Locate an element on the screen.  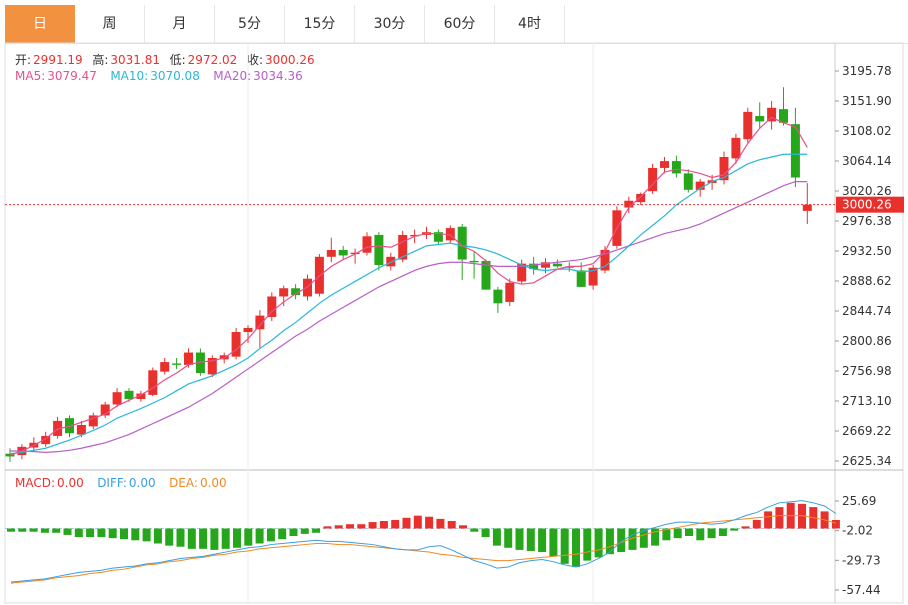
ma10-label: MA10: is located at coordinates (129, 76).